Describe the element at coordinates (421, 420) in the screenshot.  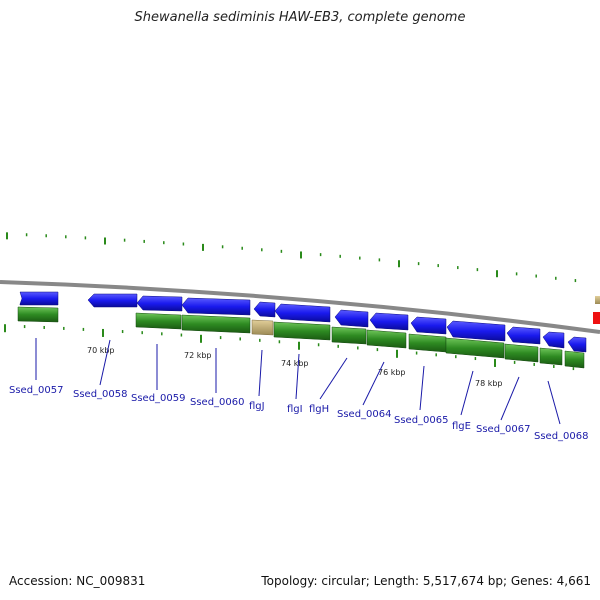
I see `gene-label-ssed-0065: Ssed_0065` at that location.